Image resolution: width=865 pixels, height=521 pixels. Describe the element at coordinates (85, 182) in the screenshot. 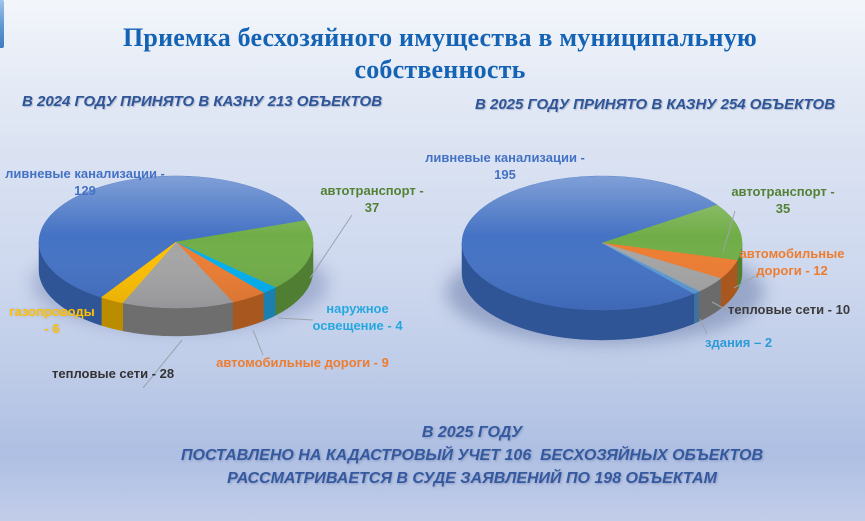

I see `label-storm-drains-2024: ливневые канализации - 129` at that location.